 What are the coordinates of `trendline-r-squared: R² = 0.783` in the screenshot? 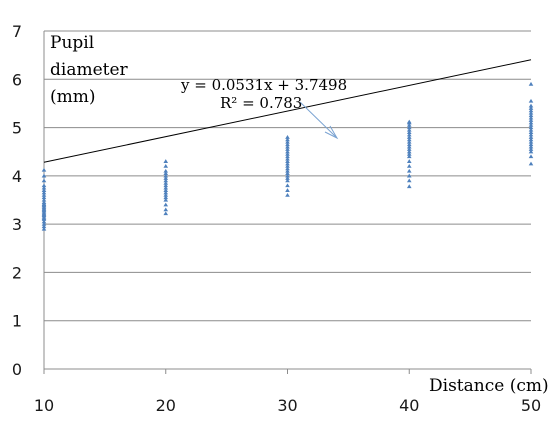 It's located at (261, 103).